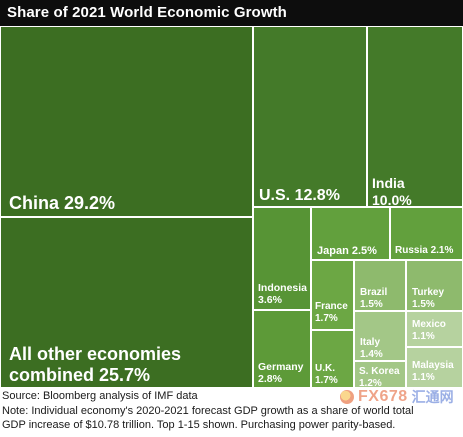 The height and width of the screenshot is (437, 463). What do you see at coordinates (371, 348) in the screenshot?
I see `tile-label-italy: Italy 1.4%` at bounding box center [371, 348].